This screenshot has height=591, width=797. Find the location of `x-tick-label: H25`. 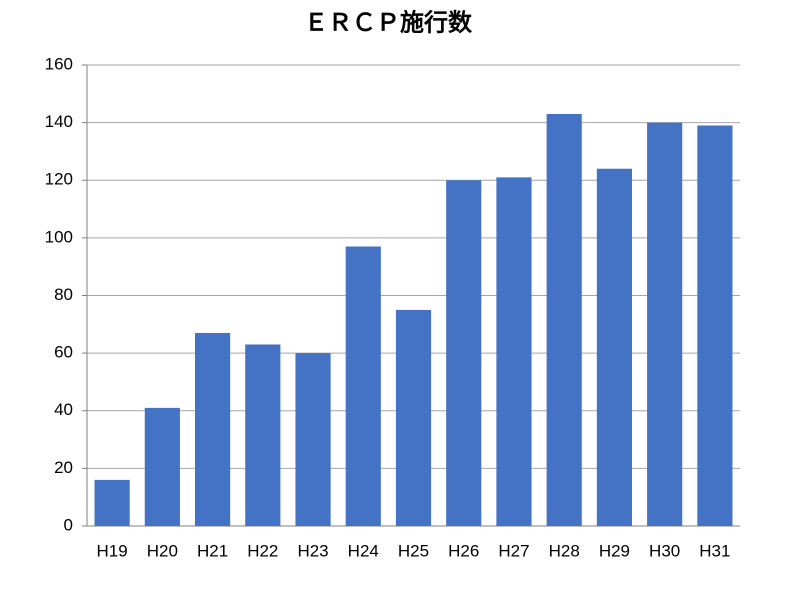

x-tick-label: H25 is located at coordinates (413, 550).